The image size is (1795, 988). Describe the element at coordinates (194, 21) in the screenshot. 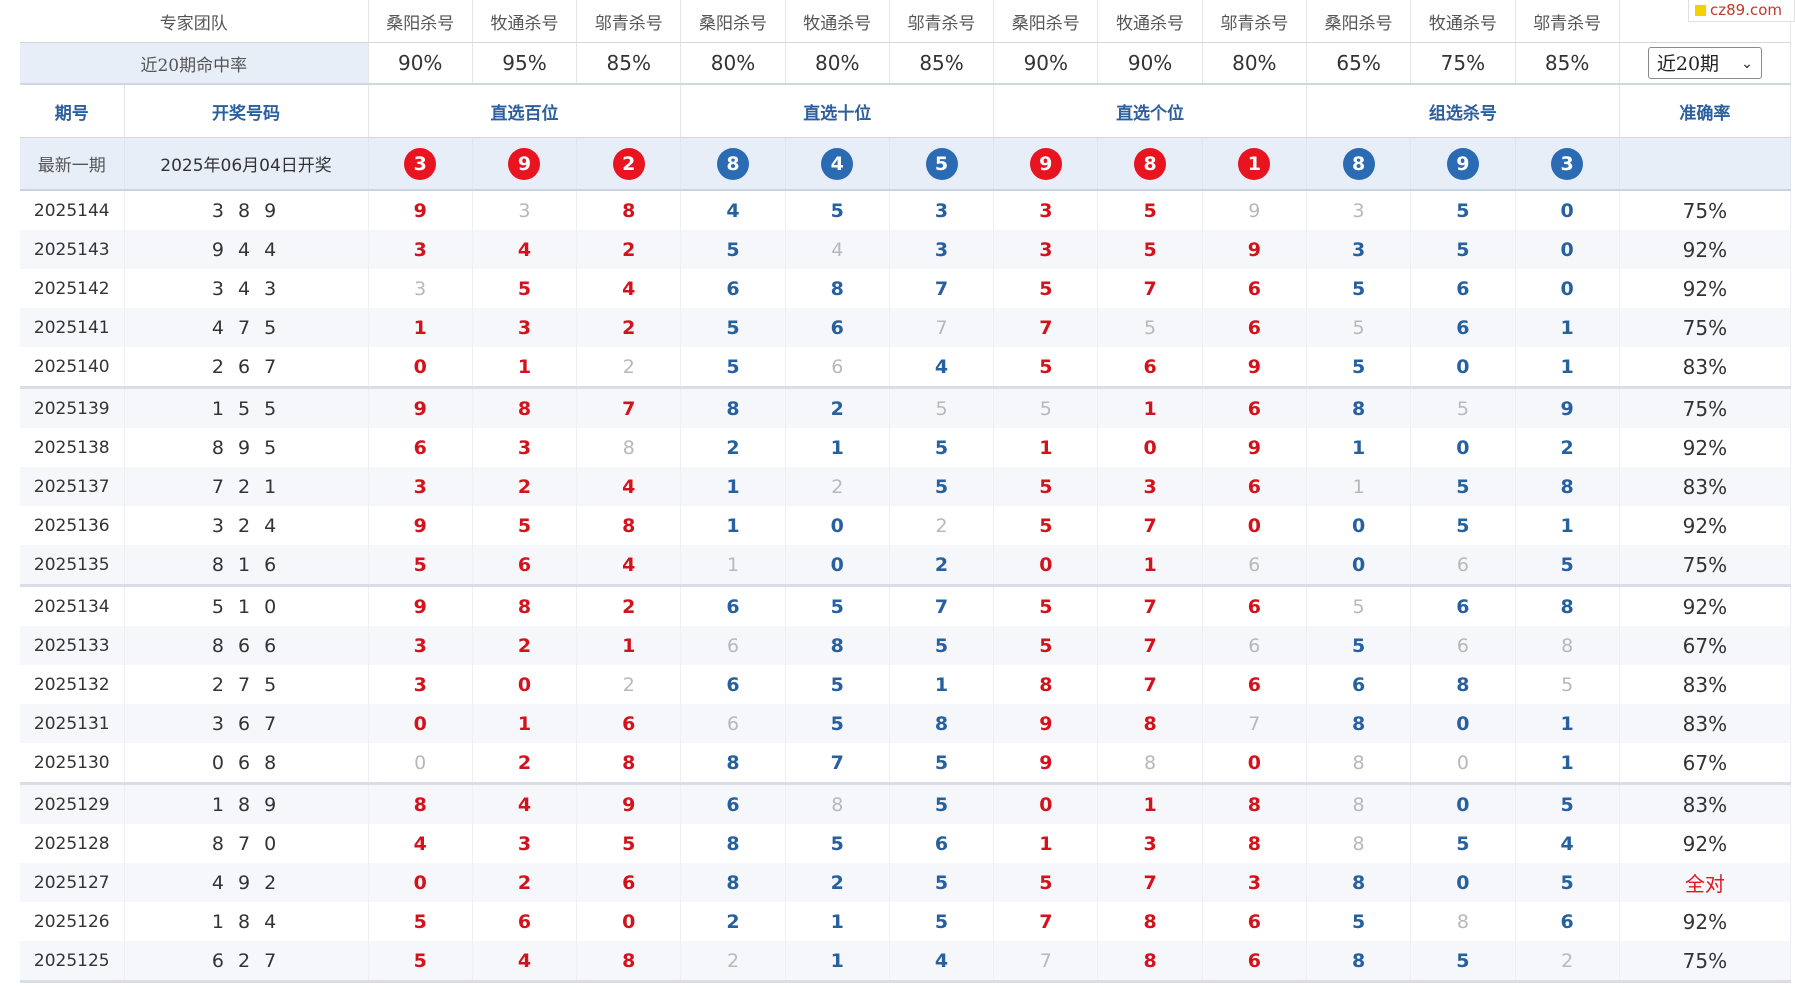

I see `team-label: 专家团队` at that location.